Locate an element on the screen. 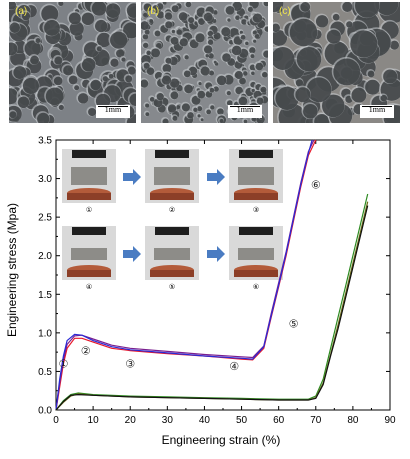  micrograph-b-texture is located at coordinates (204, 62).